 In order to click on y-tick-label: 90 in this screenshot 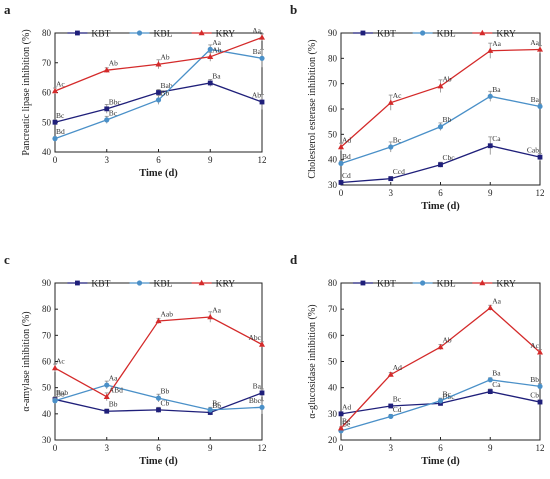, I will do `click(47, 283)`.